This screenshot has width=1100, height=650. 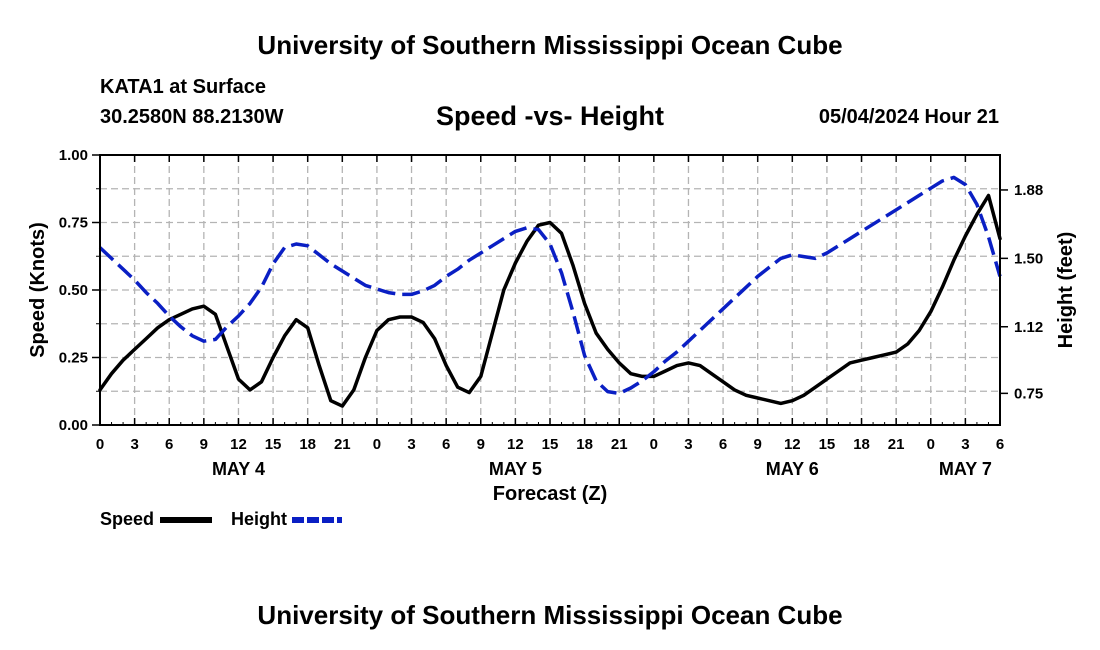 I want to click on y-tick-label-right: 0.75, so click(x=1028, y=393).